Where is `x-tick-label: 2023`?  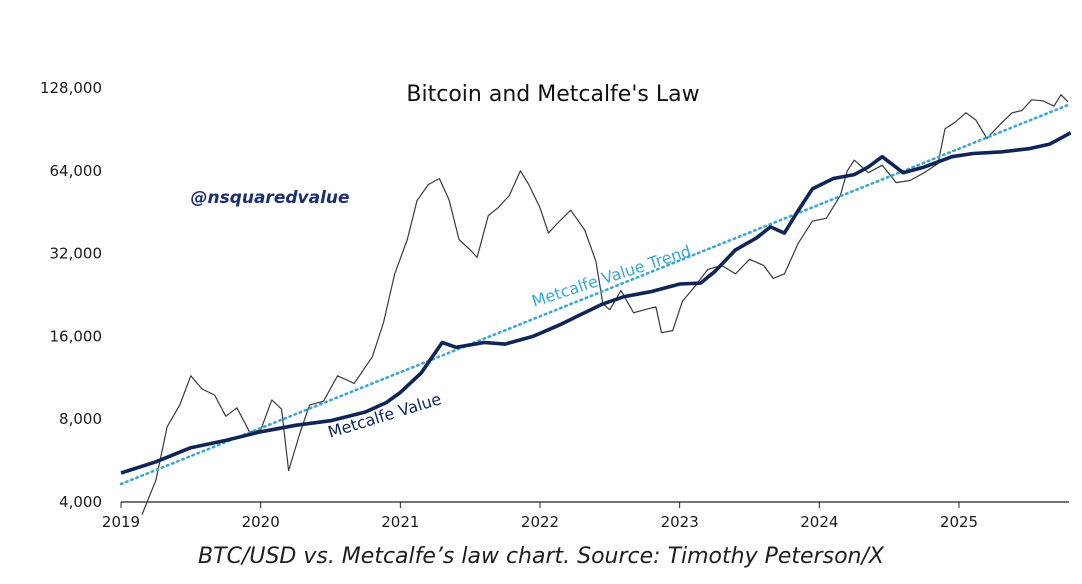 x-tick-label: 2023 is located at coordinates (680, 522).